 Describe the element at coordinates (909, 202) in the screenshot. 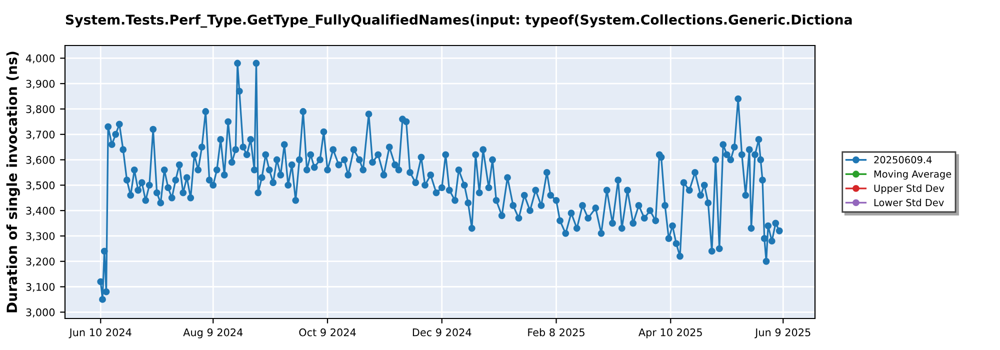

I see `legend-label: Lower Std Dev` at that location.